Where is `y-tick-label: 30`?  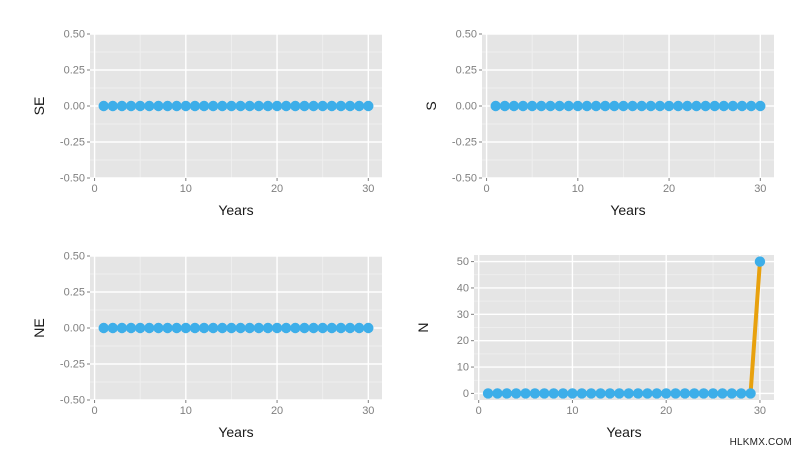 y-tick-label: 30 is located at coordinates (463, 315).